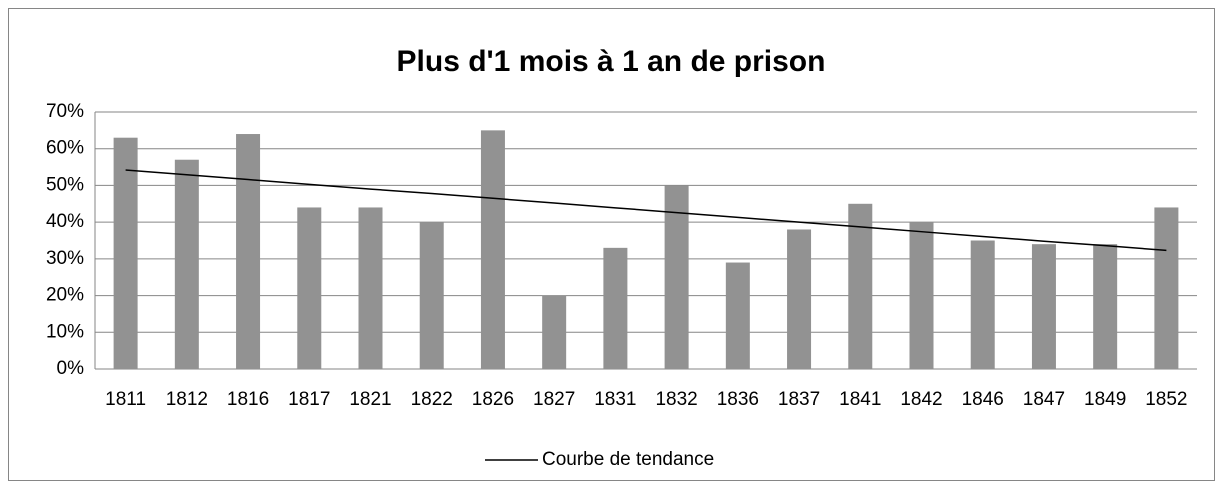 This screenshot has width=1223, height=494. Describe the element at coordinates (65, 331) in the screenshot. I see `y-tick-label: 10%` at that location.